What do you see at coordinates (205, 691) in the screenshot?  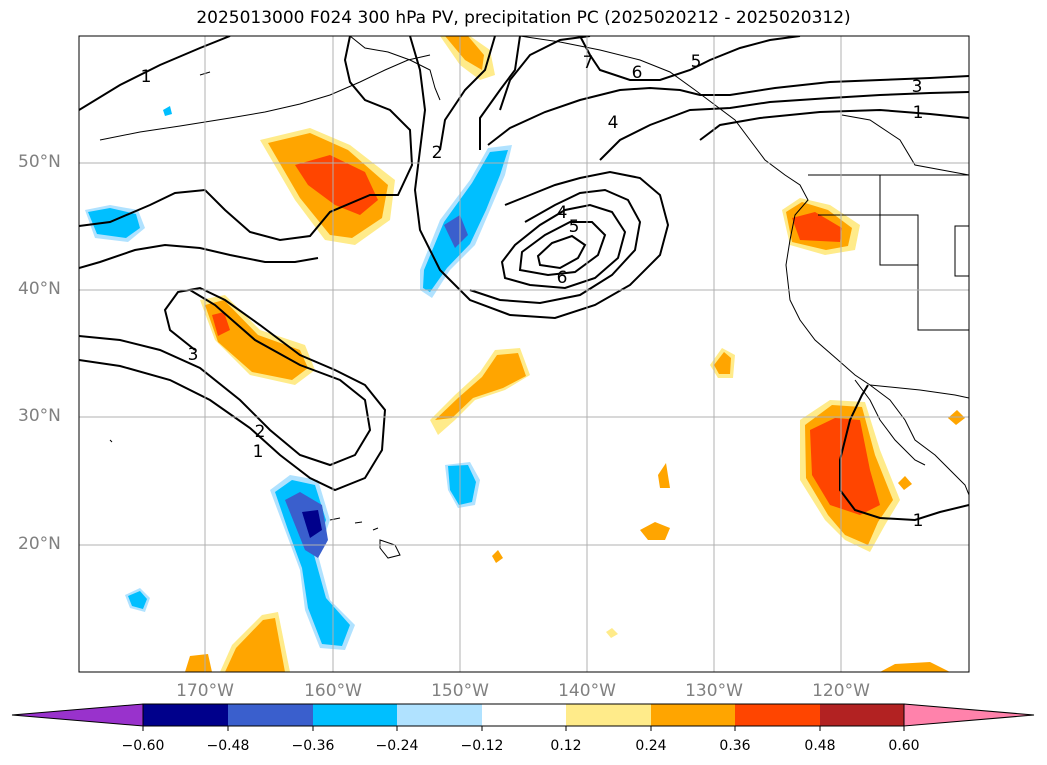 I see `lon-label: 170°W` at bounding box center [205, 691].